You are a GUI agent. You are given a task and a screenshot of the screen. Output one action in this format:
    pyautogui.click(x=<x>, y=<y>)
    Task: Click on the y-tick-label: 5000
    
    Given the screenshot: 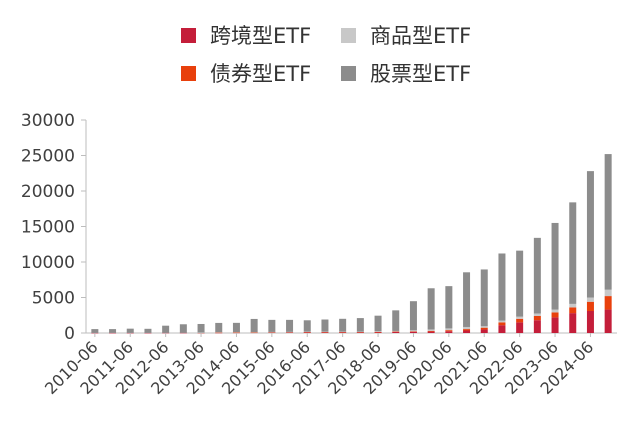 What is the action you would take?
    pyautogui.click(x=53, y=299)
    